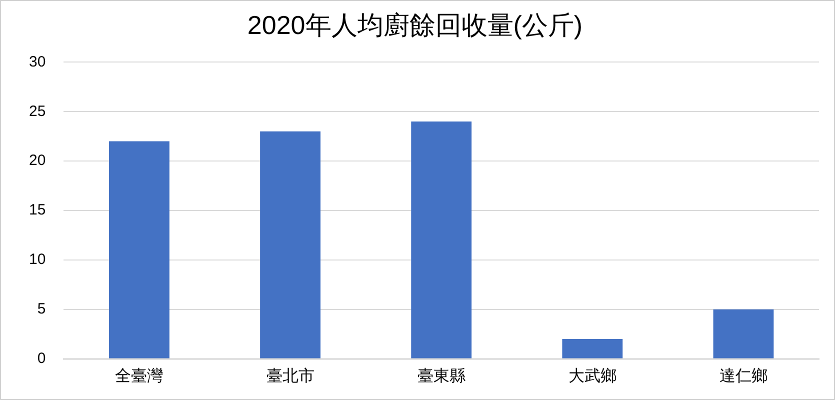 This screenshot has height=400, width=835. I want to click on chart-title: 2020年人均廚餘回收量(公斤), so click(415, 25).